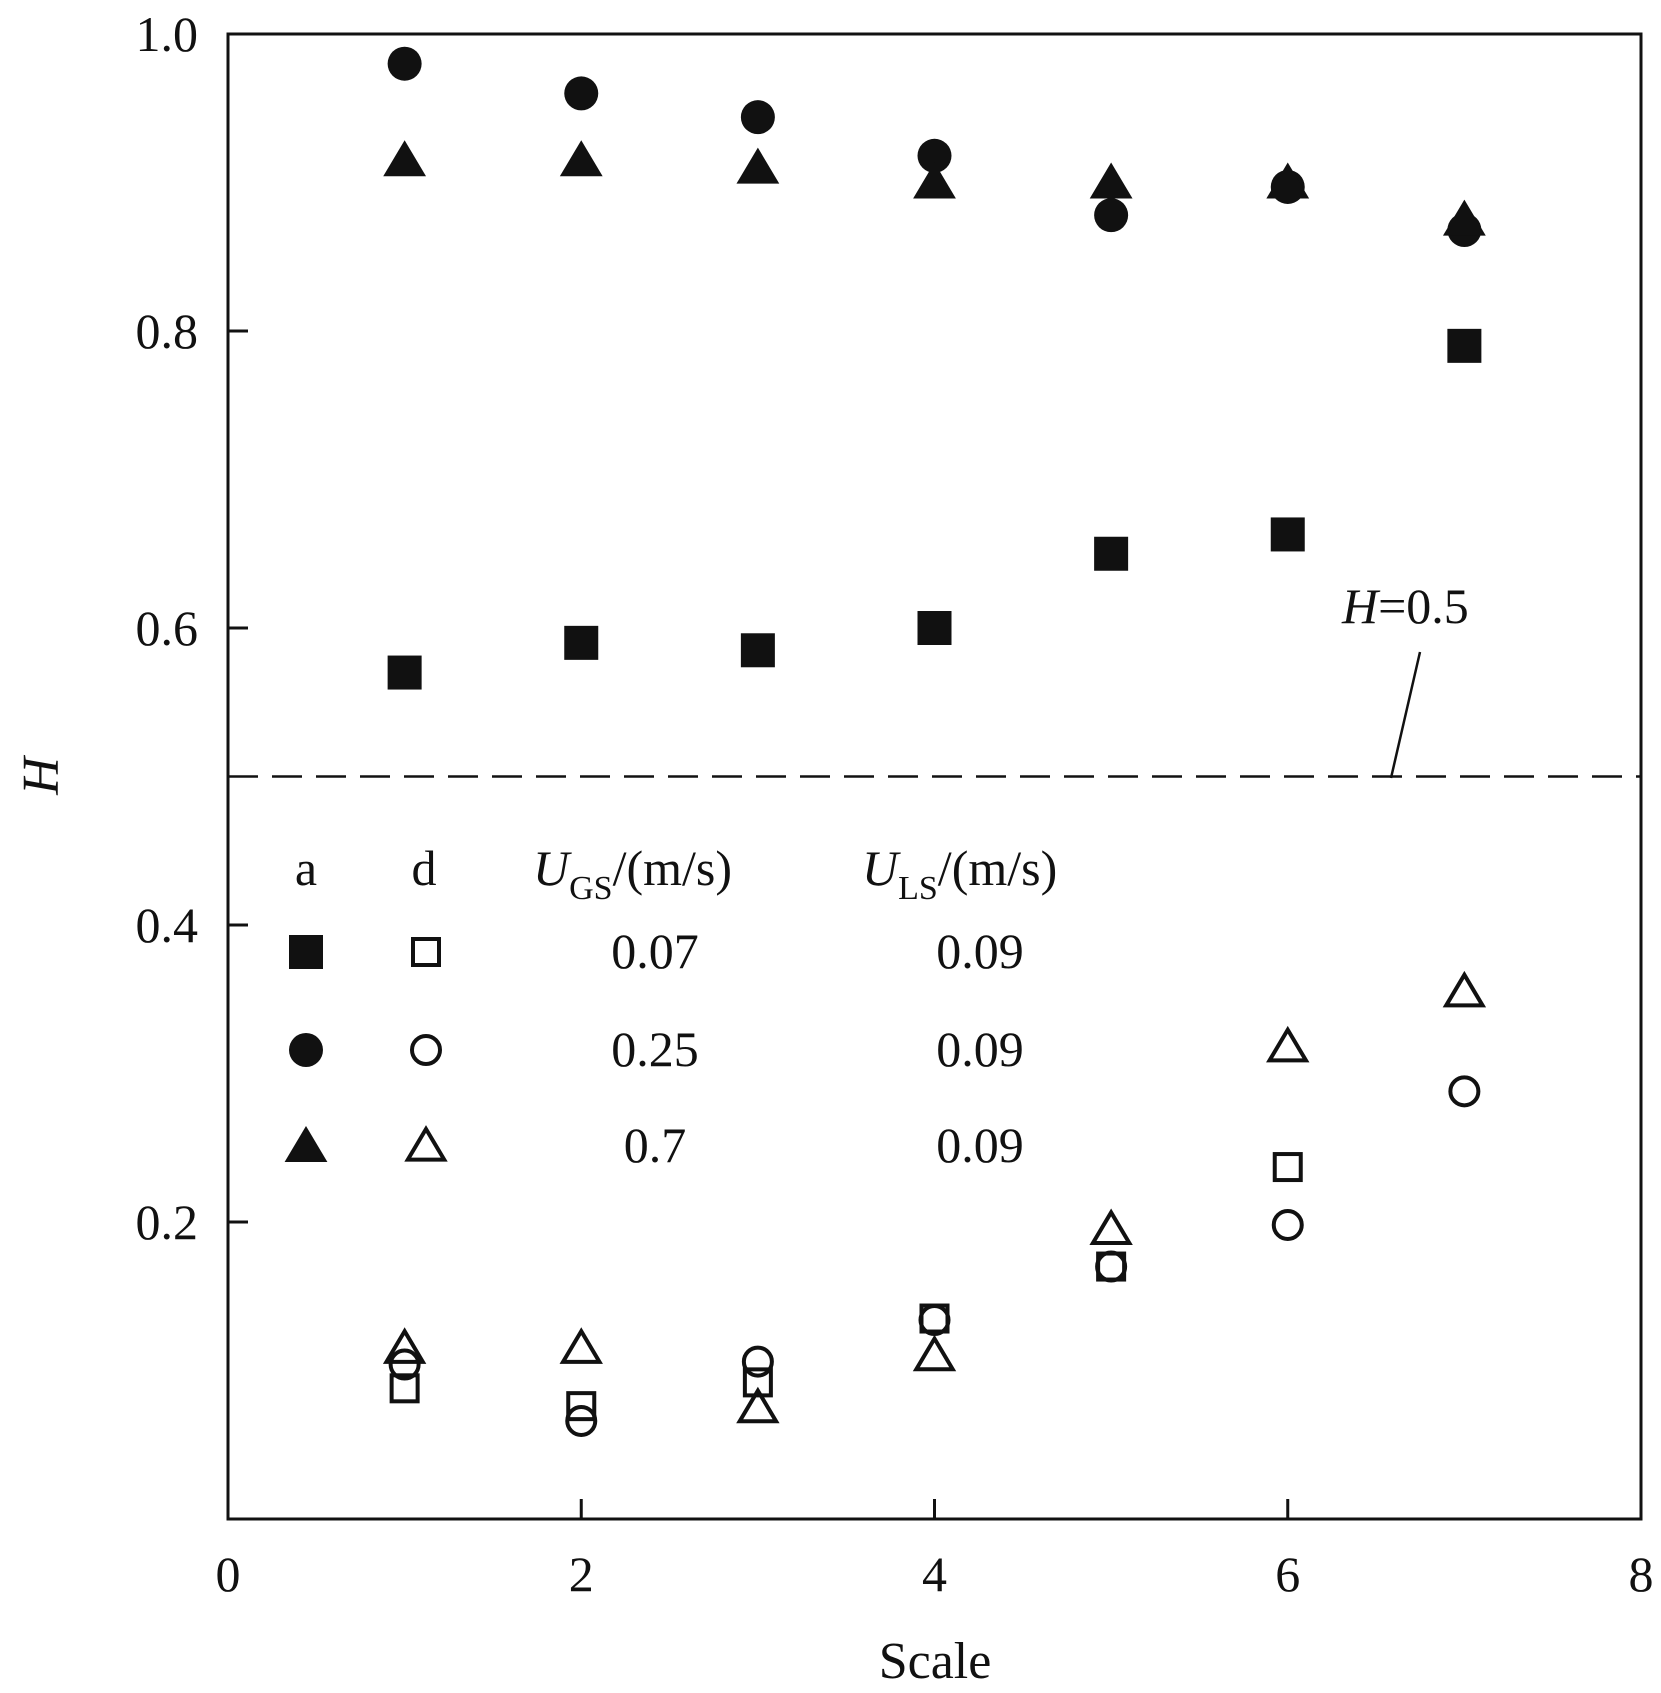  I want to click on y-tick-label: 0.6, so click(167, 628).